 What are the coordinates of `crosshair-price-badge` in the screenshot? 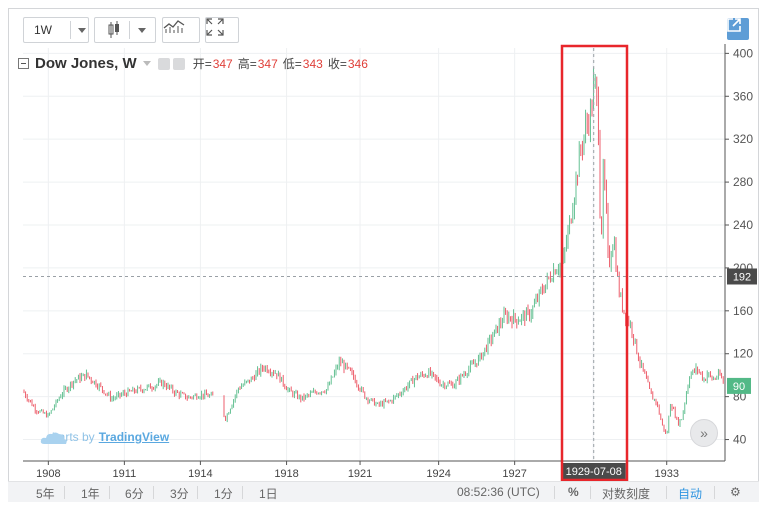 It's located at (742, 276).